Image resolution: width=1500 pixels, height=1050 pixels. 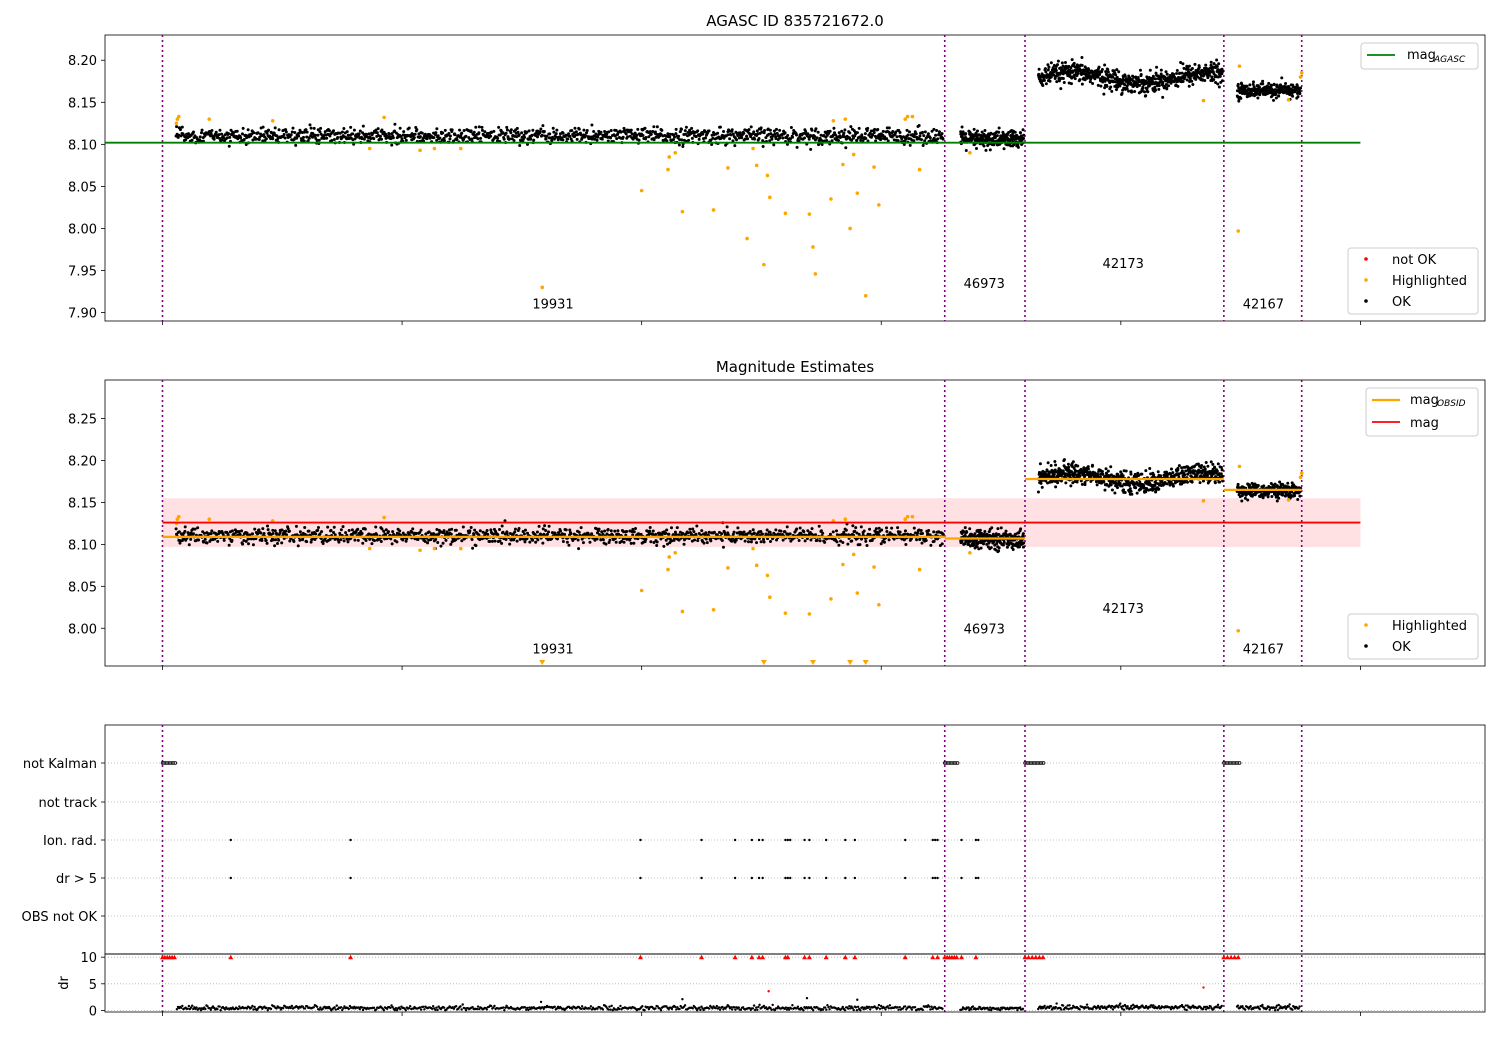 What do you see at coordinates (82, 61) in the screenshot?
I see `top-ytick-label: 8.20` at bounding box center [82, 61].